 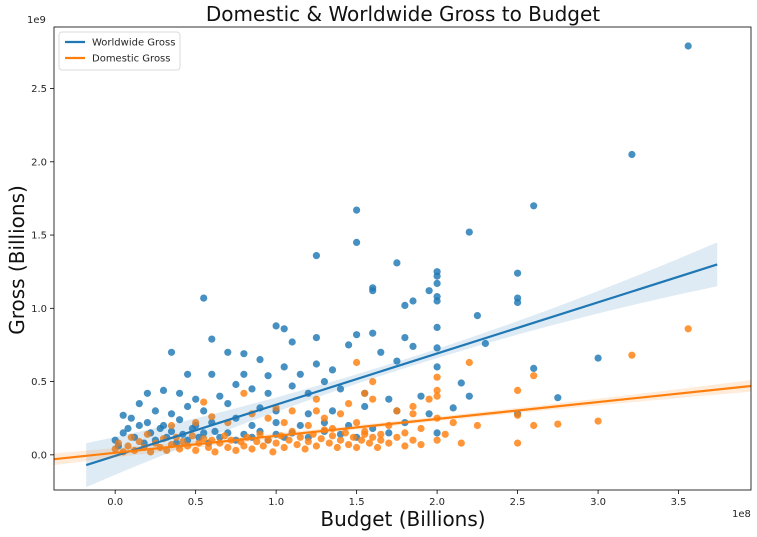 I want to click on y-axis-label: Gross (Billions), so click(x=17, y=260).